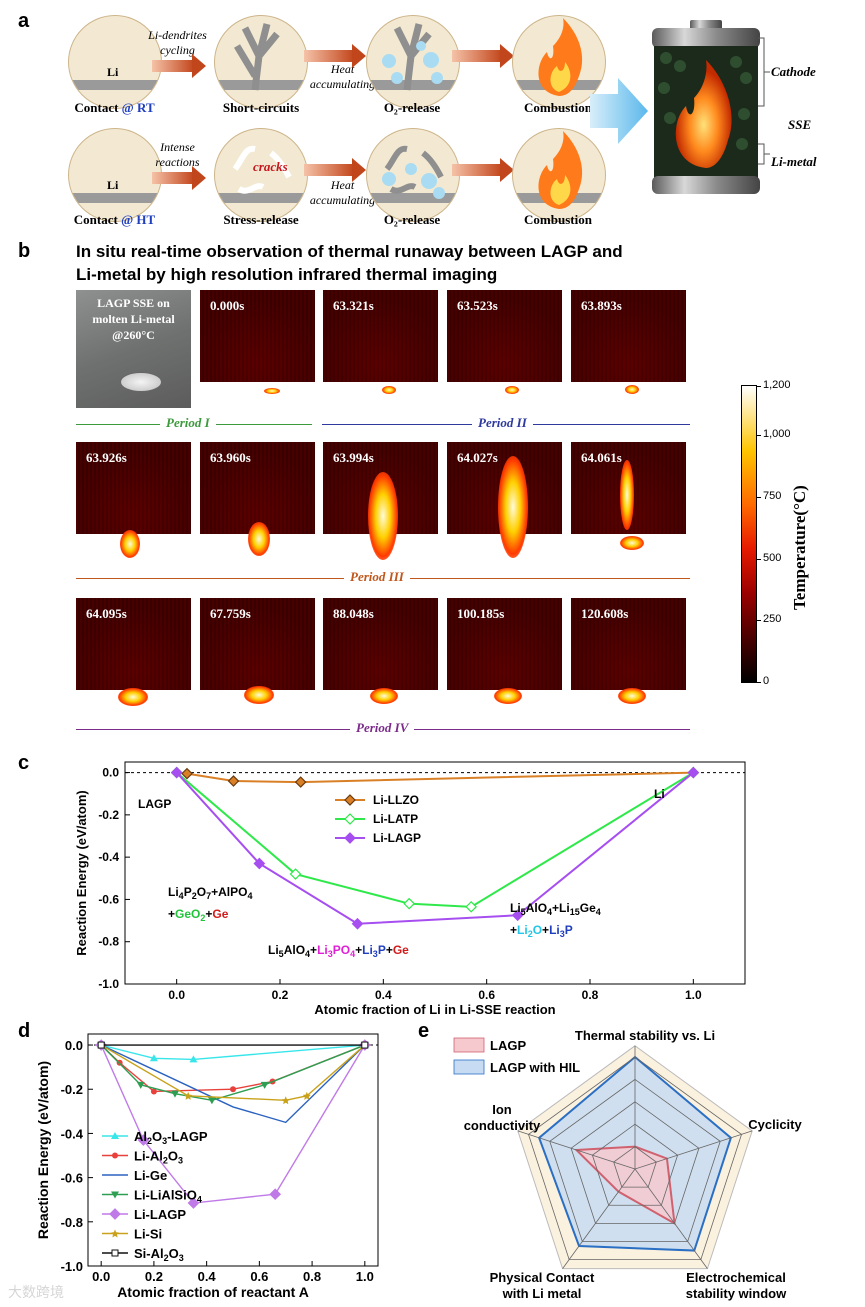  Describe the element at coordinates (230, 457) in the screenshot. I see `frame-timestamp: 63.960s` at that location.